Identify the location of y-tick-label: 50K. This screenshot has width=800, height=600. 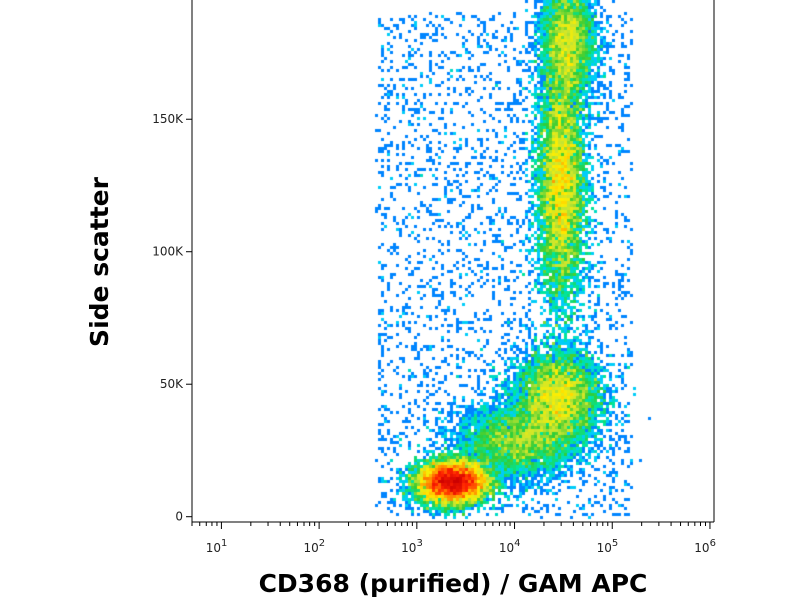
(172, 384).